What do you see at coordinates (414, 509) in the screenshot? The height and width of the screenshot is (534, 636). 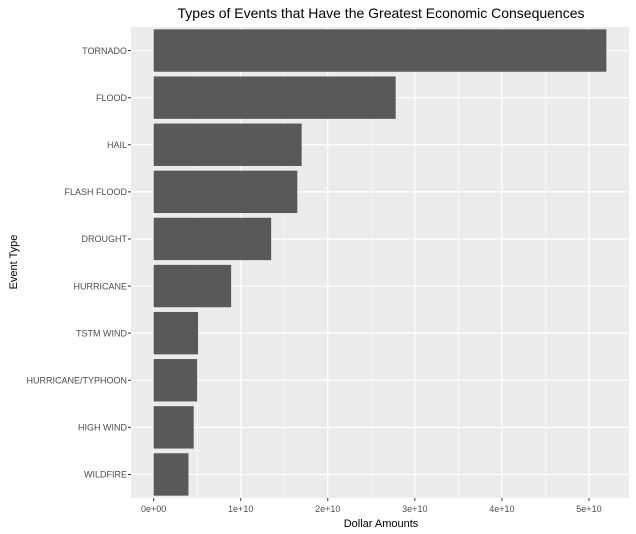 I see `x-tick-label: 3e+10` at bounding box center [414, 509].